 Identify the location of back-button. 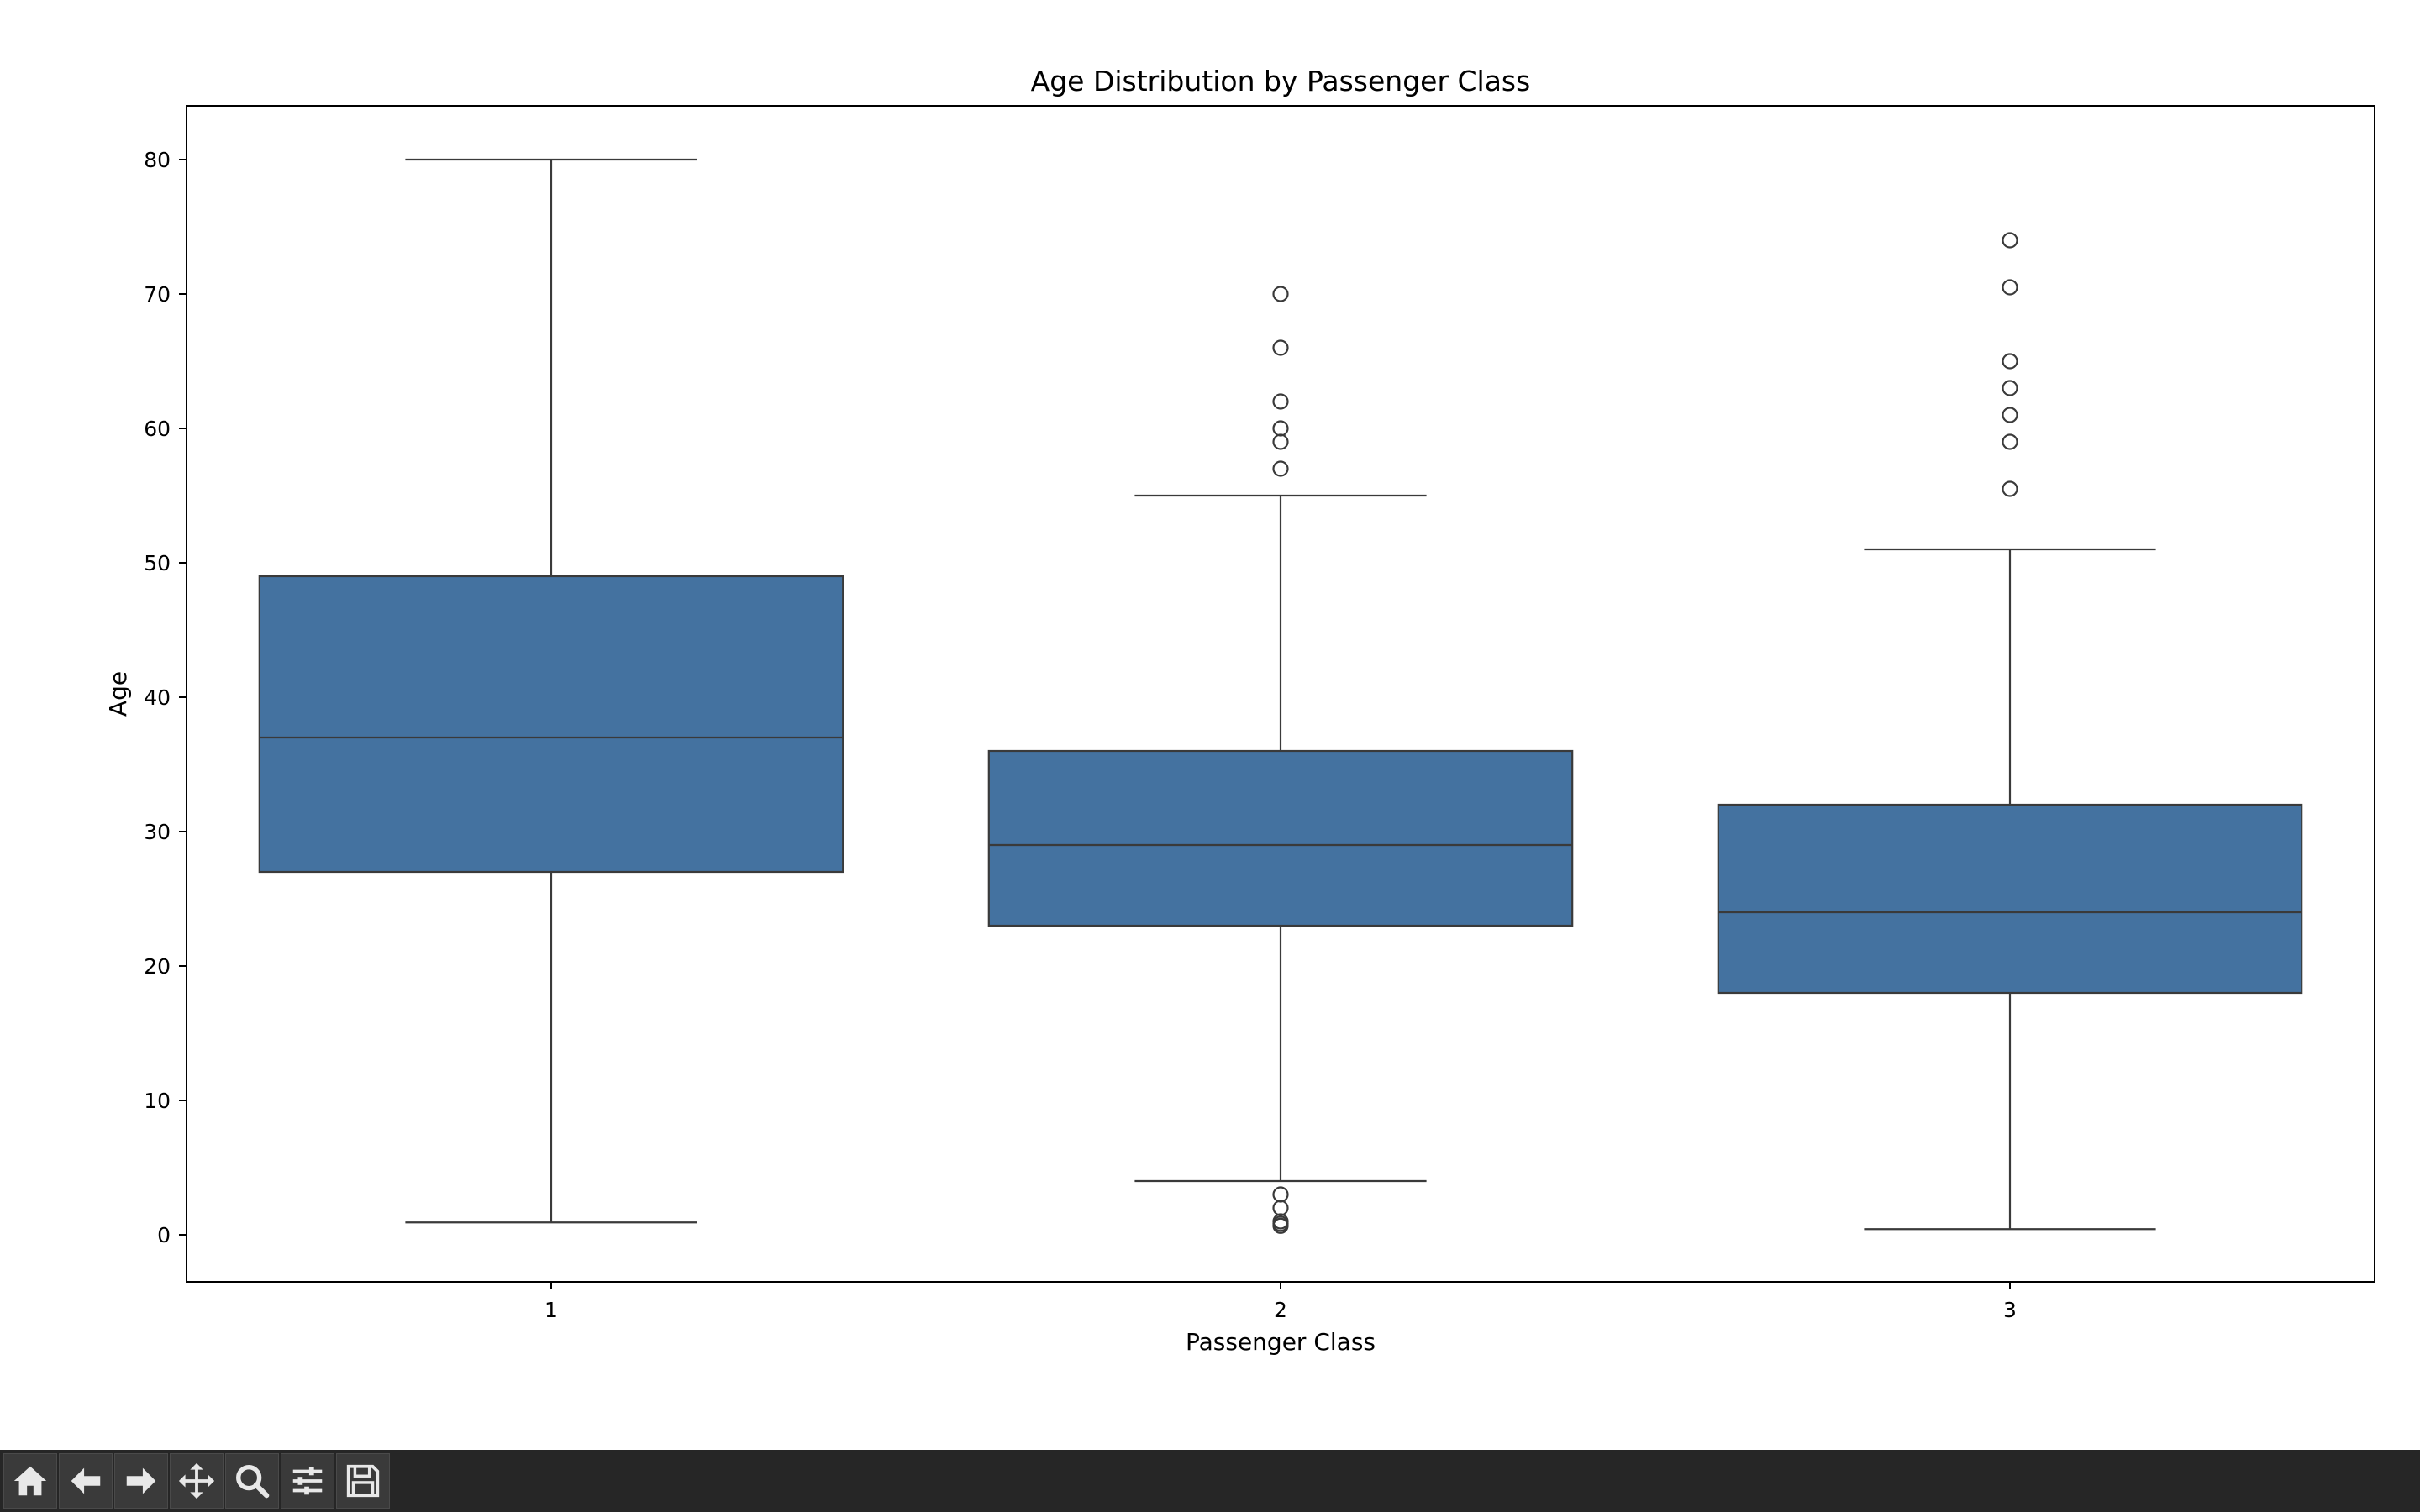
(86, 1481).